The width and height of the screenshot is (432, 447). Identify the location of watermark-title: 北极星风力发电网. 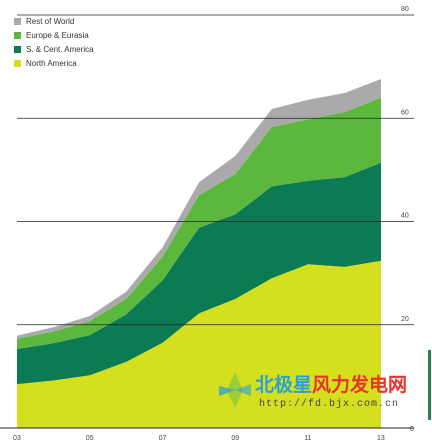
(331, 383).